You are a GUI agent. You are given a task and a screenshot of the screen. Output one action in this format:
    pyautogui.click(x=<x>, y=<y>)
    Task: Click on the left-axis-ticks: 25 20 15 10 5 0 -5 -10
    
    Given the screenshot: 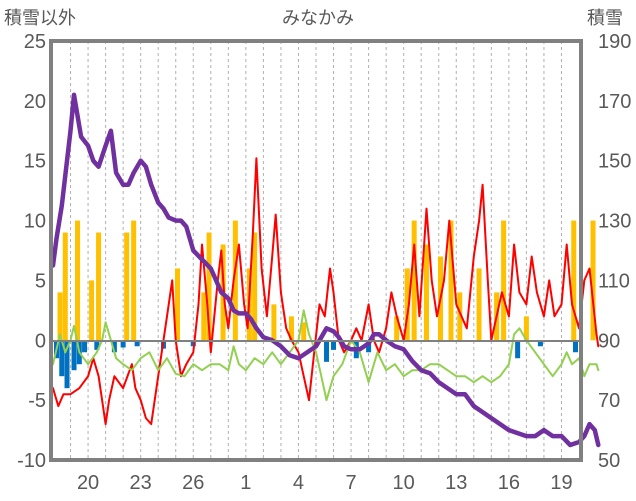 What is the action you would take?
    pyautogui.click(x=31, y=251)
    